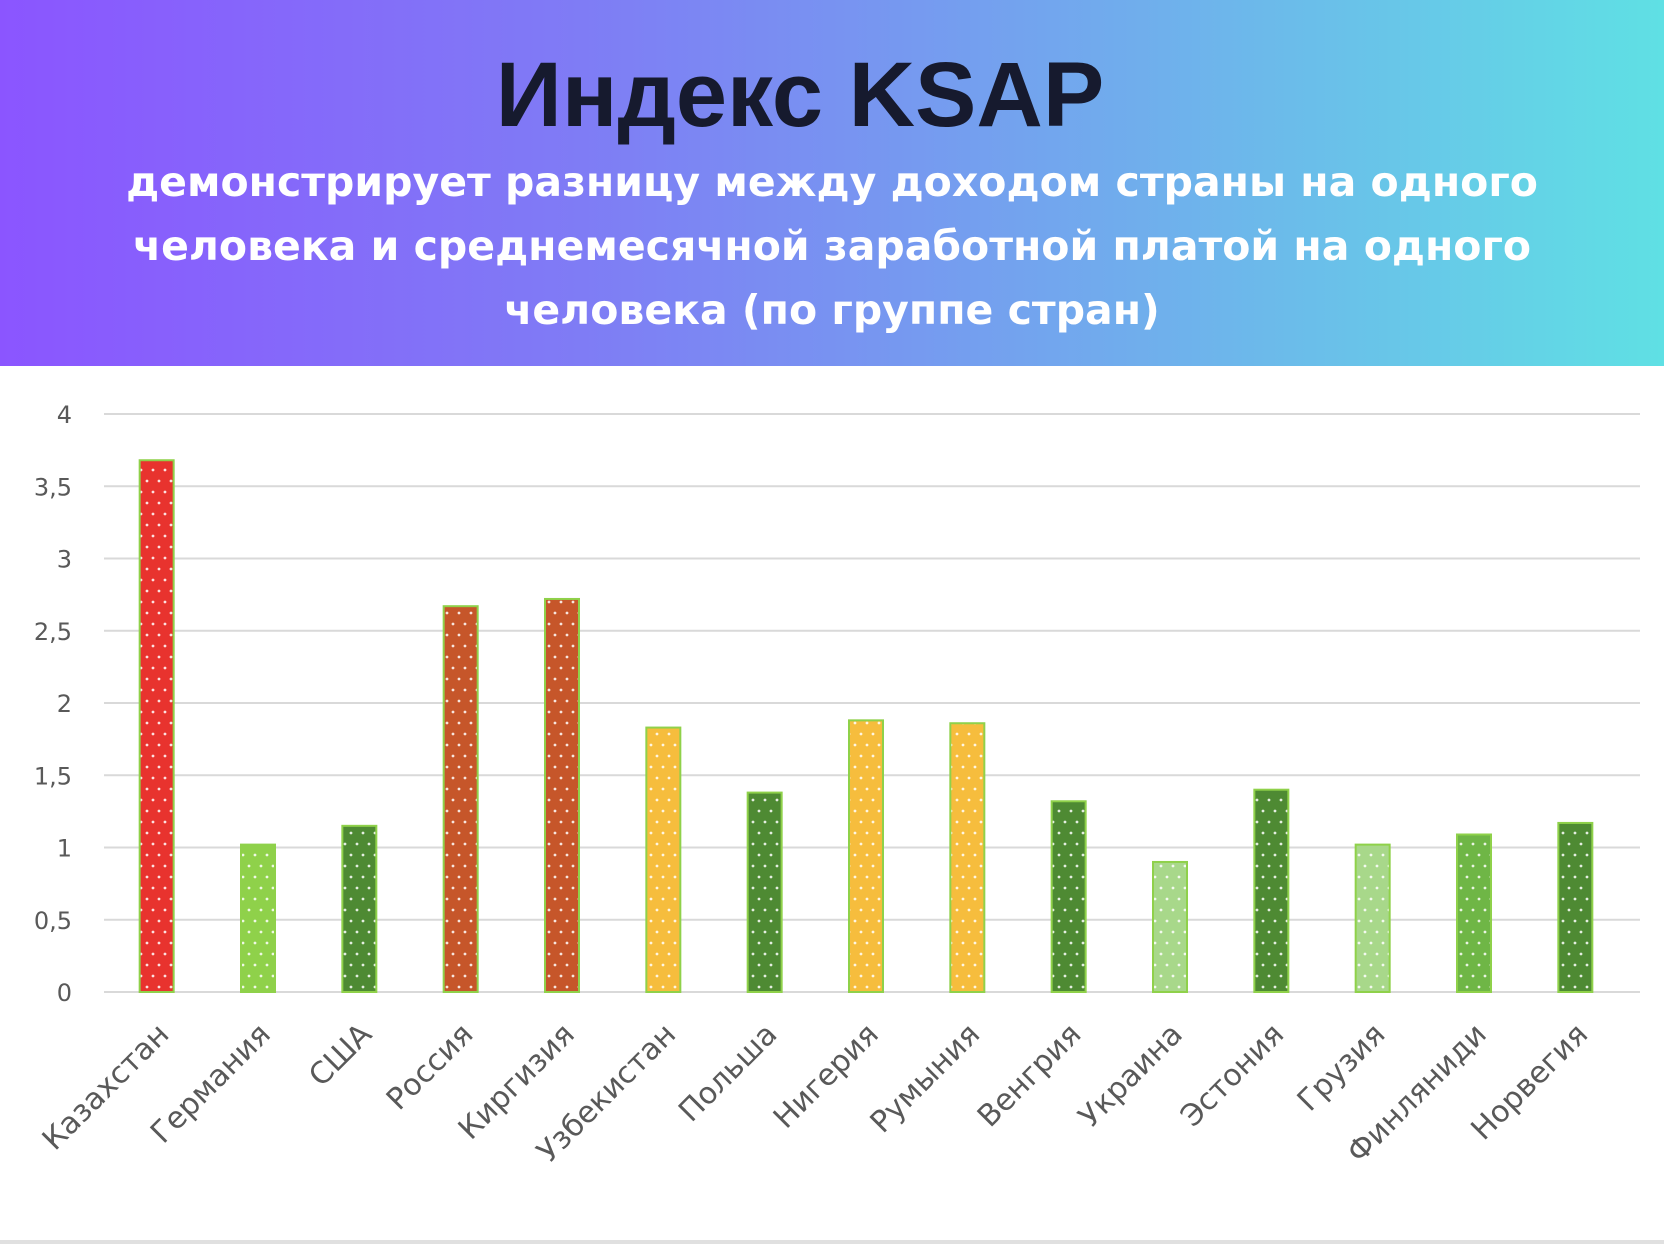  I want to click on y-tick-label: 3,5, so click(53, 487).